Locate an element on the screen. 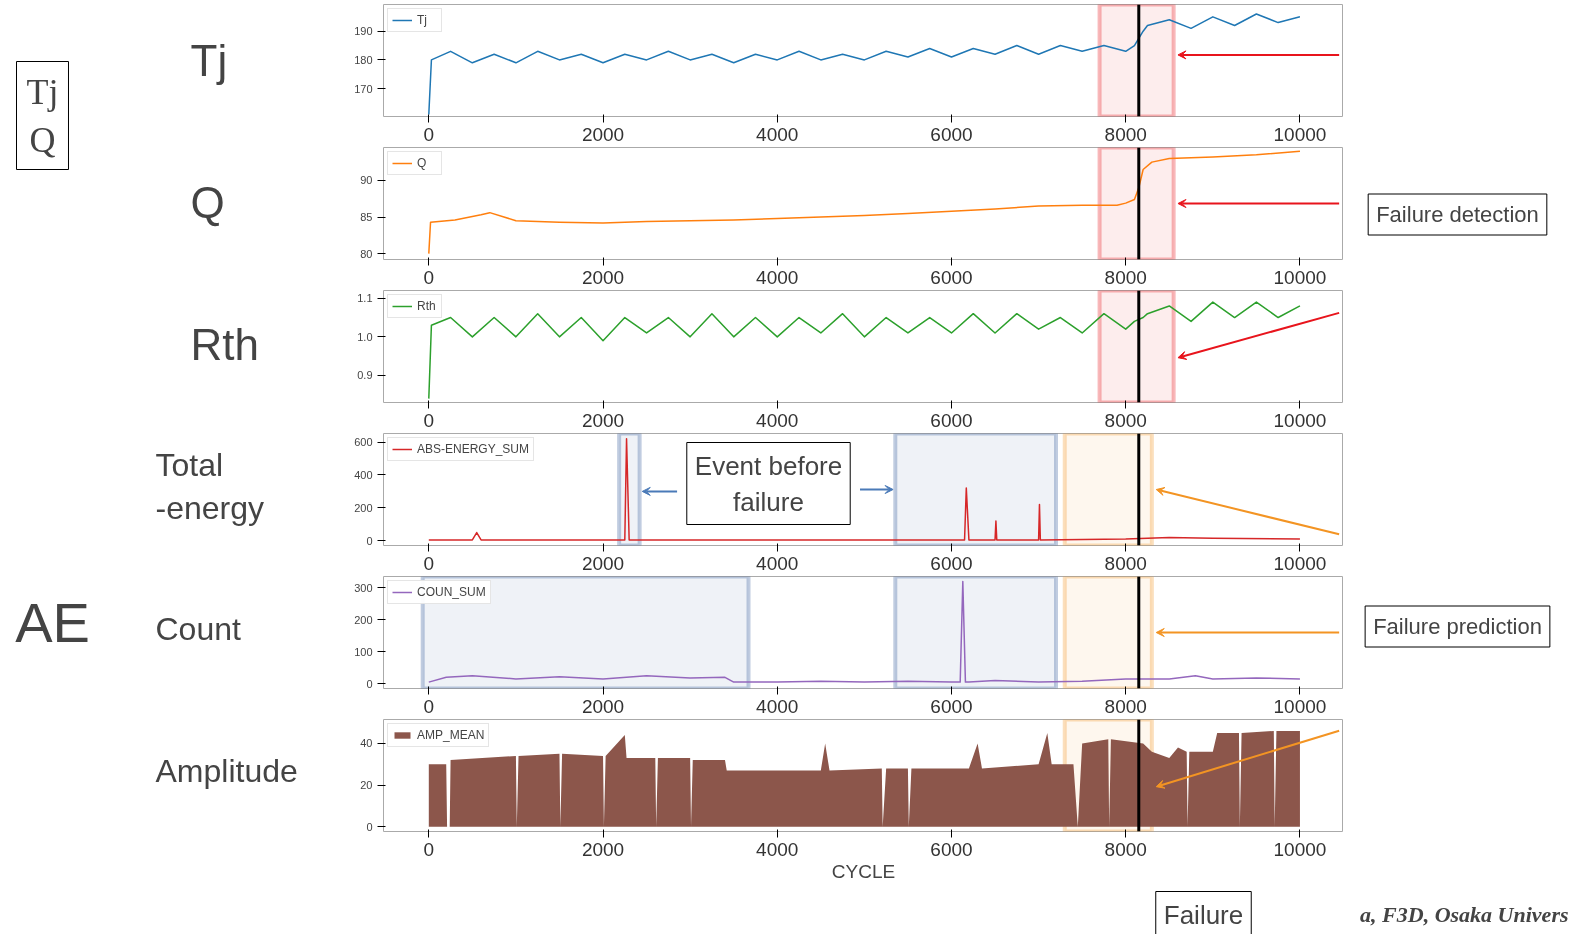 This screenshot has height=934, width=1571. y-axis-title: Q is located at coordinates (207, 202).